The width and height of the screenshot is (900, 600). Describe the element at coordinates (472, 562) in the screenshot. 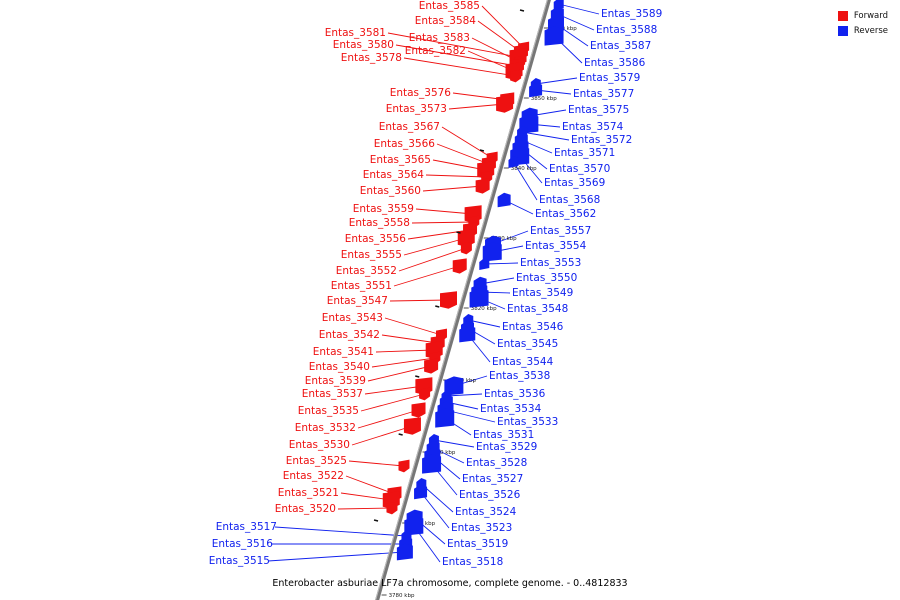

I see `reverse-gene-label: Entas_3518` at that location.